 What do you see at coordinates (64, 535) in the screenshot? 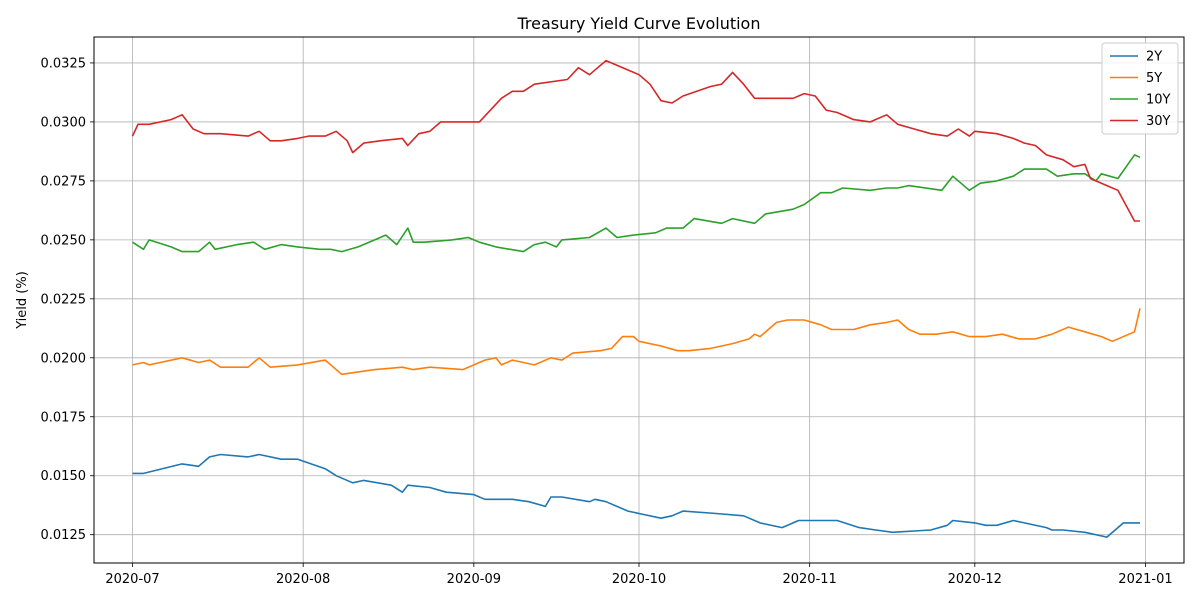
I see `y-tick-label: 0.0125` at bounding box center [64, 535].